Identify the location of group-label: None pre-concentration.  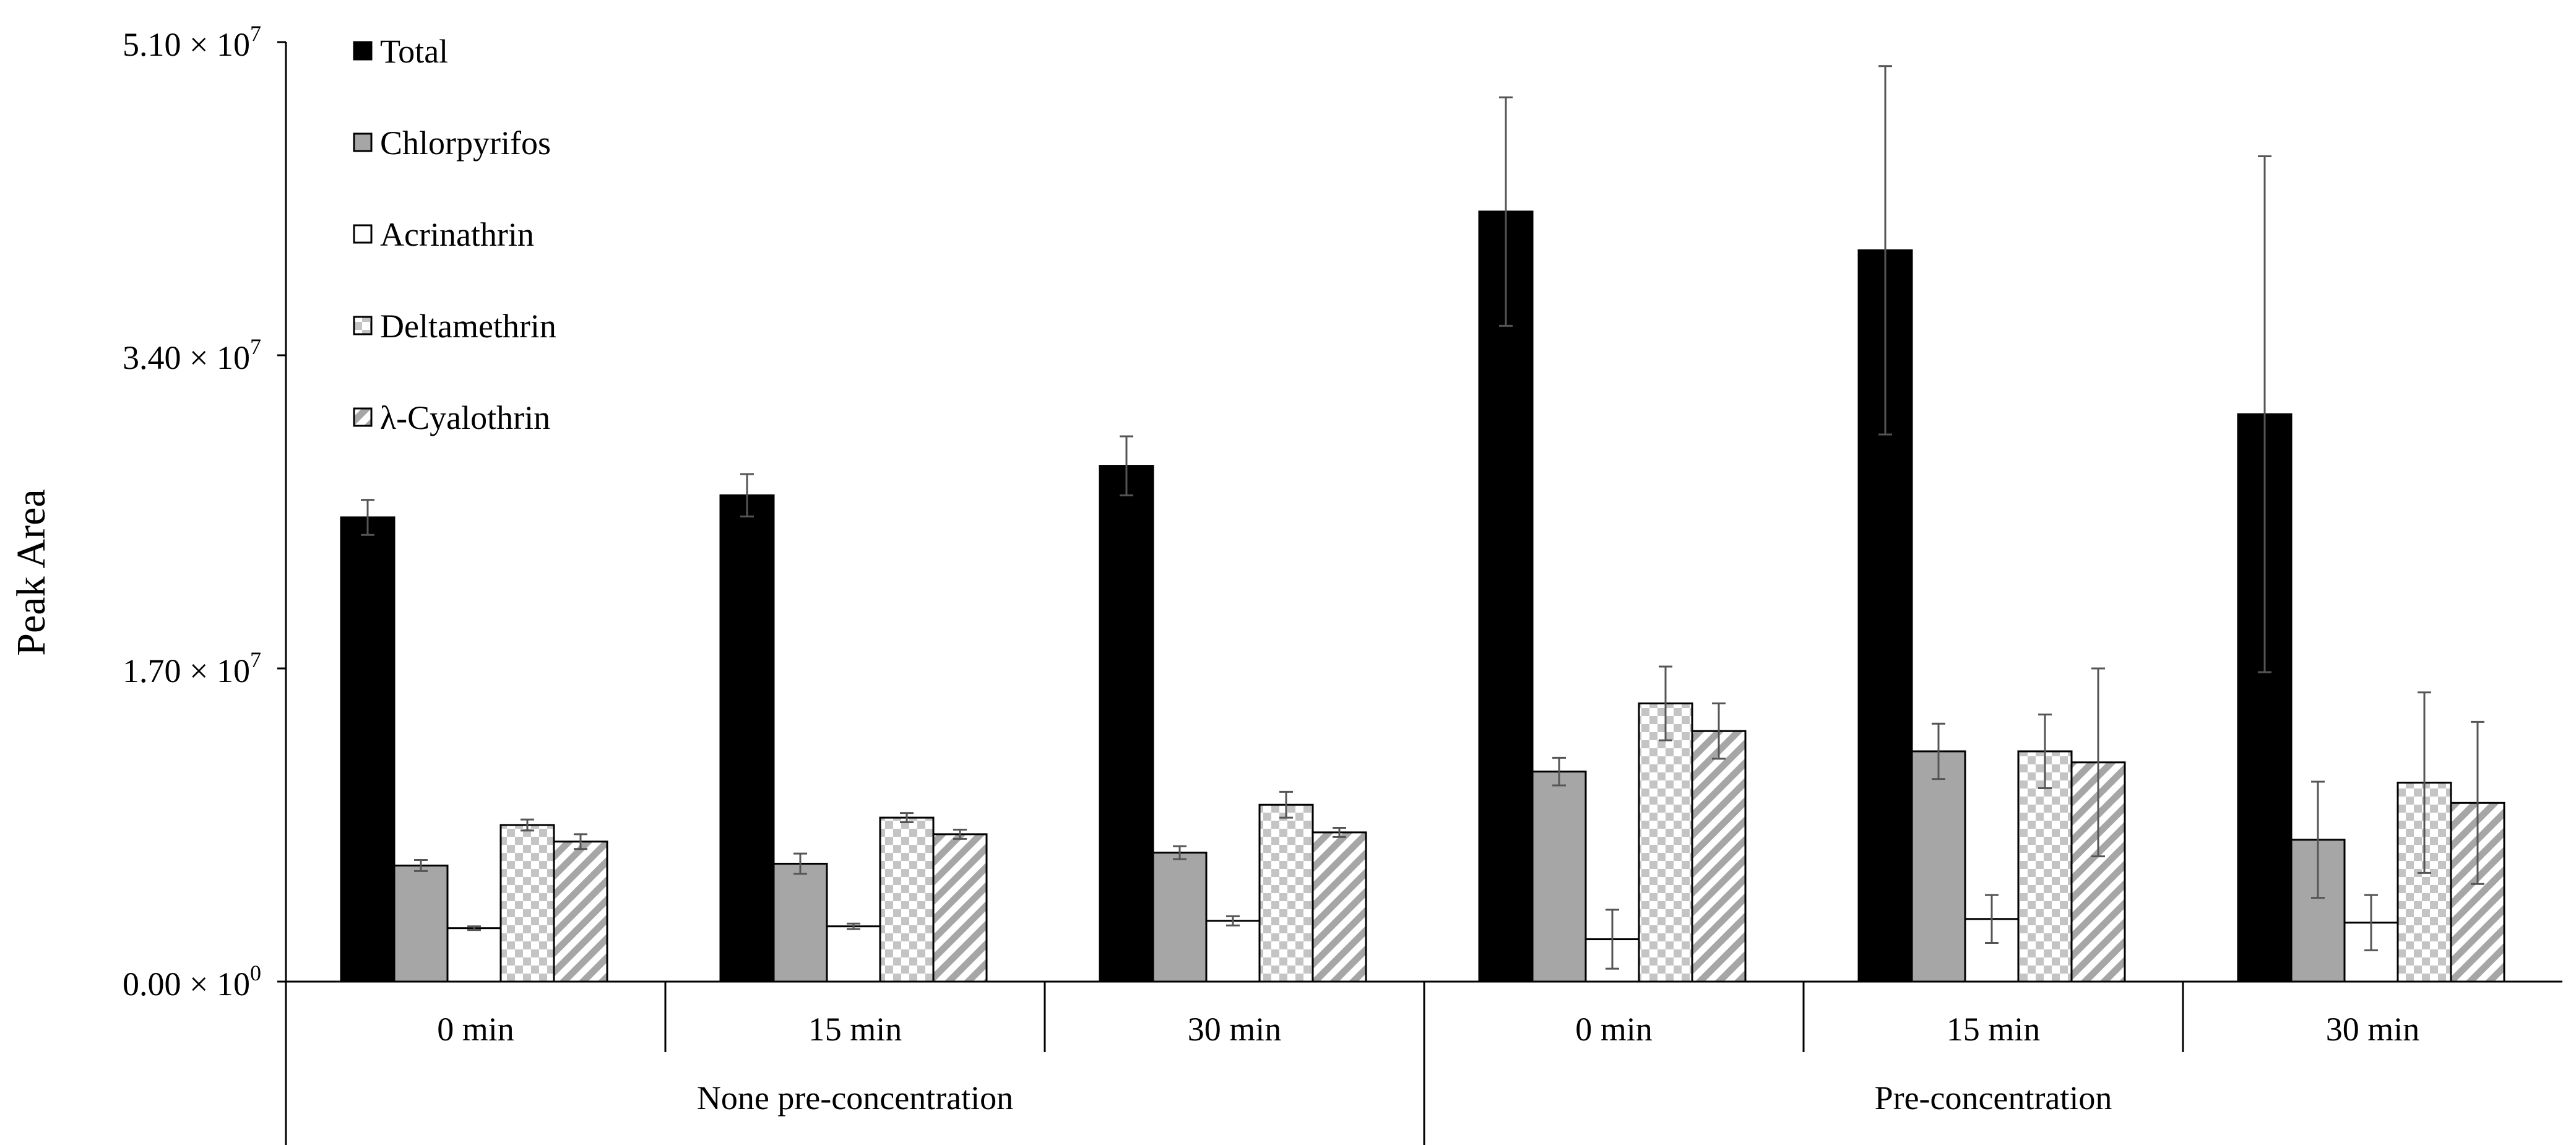
(855, 1098).